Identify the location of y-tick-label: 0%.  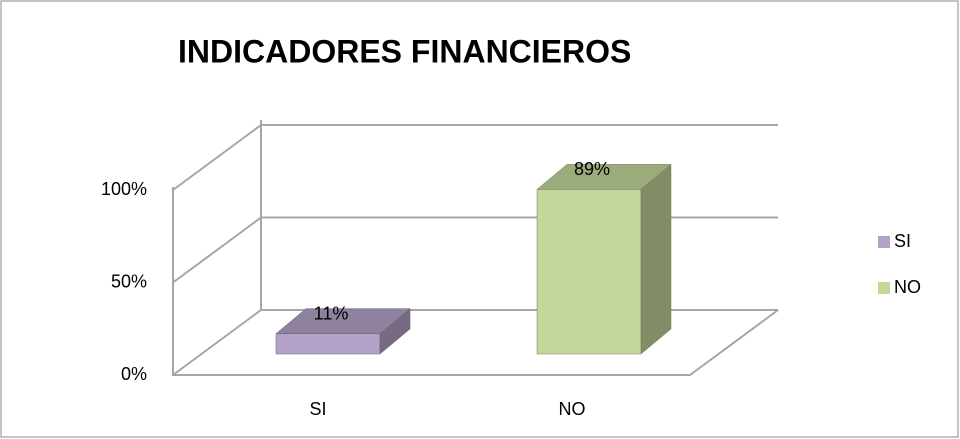
(134, 374).